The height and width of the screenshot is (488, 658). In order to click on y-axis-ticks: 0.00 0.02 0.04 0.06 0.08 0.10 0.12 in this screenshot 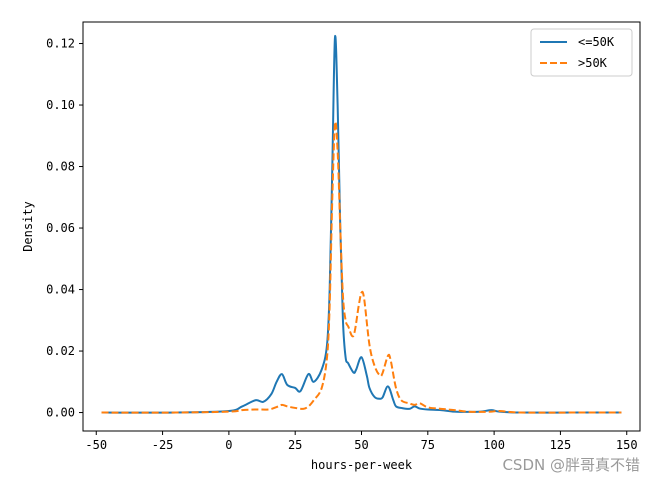, I will do `click(64, 228)`.